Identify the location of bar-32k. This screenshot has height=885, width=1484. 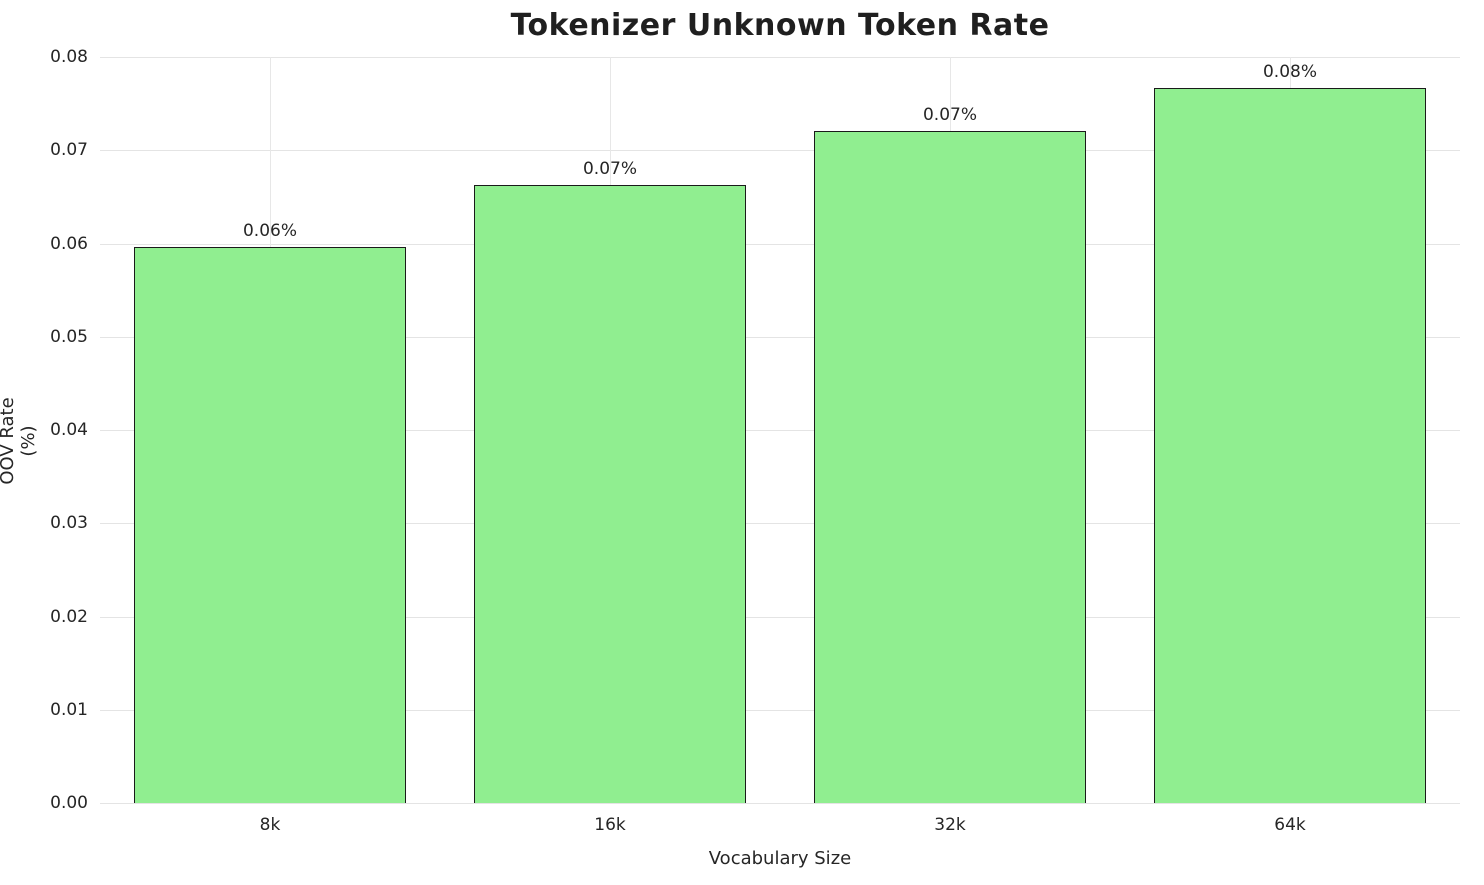
(950, 466).